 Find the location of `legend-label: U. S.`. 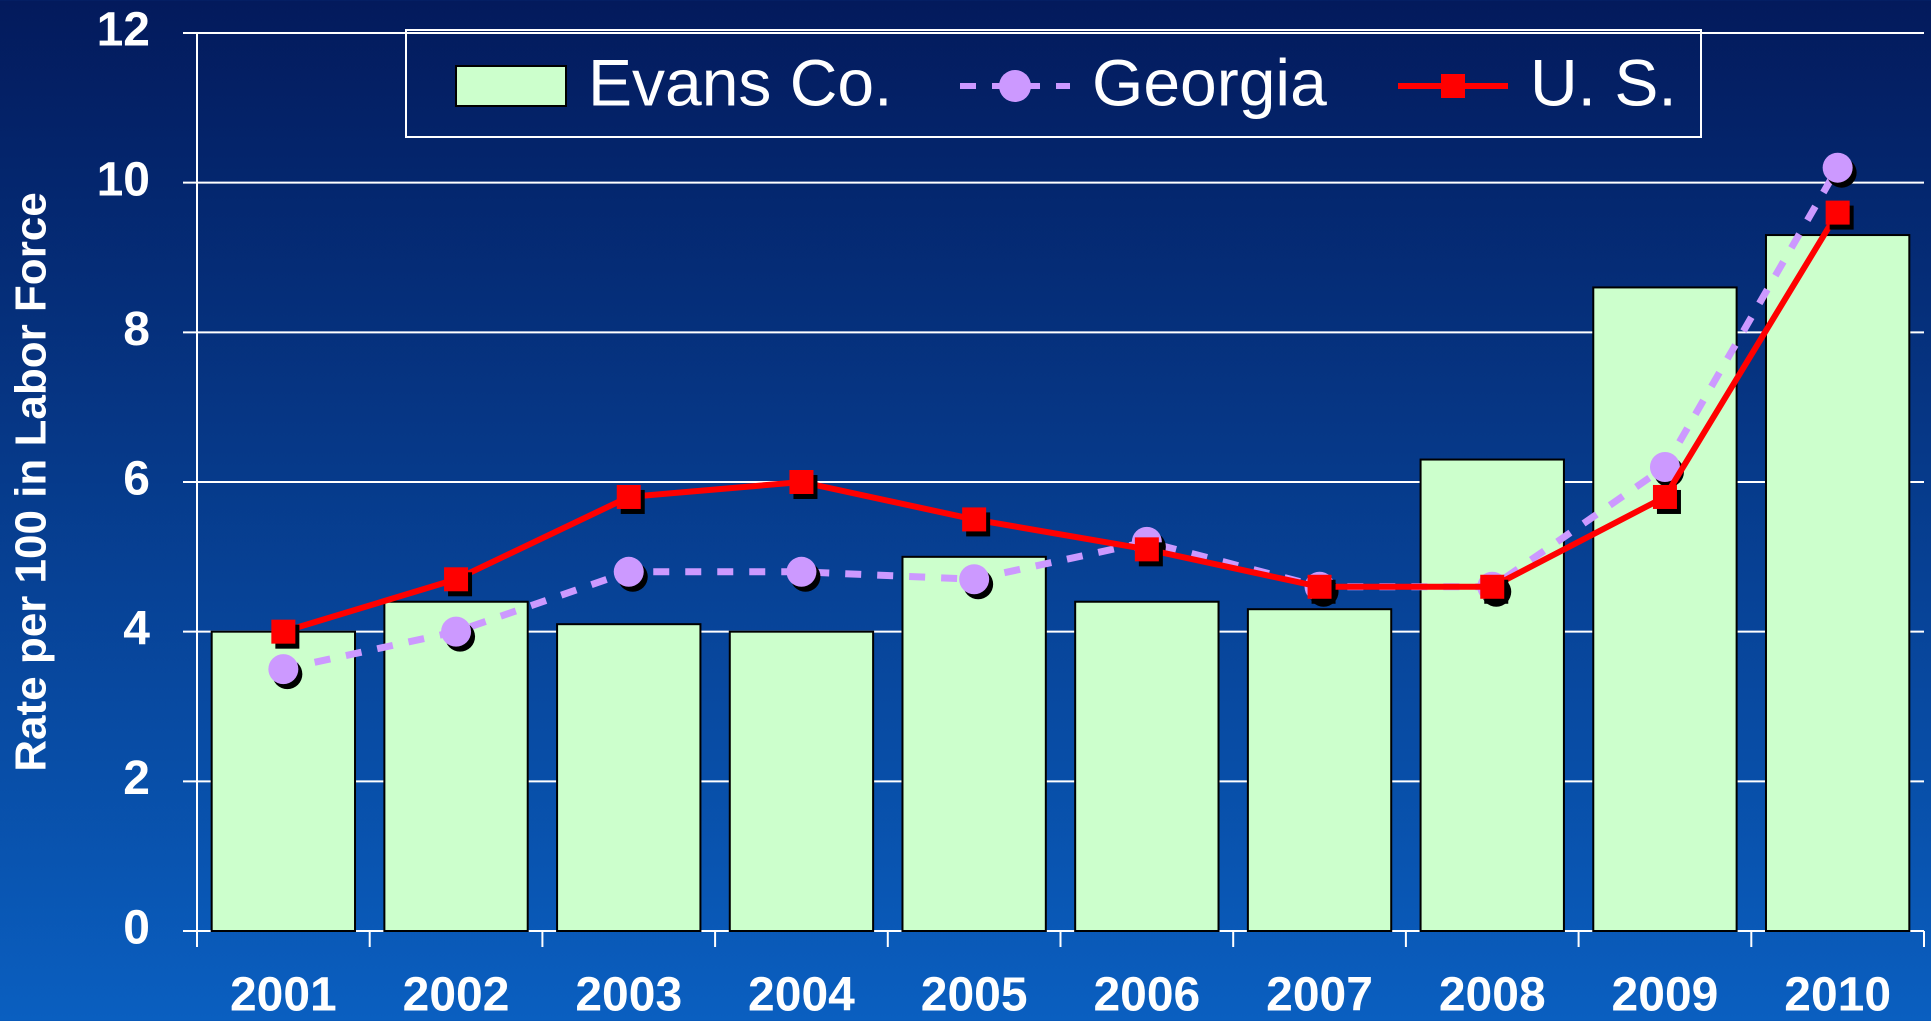

legend-label: U. S. is located at coordinates (1603, 82).